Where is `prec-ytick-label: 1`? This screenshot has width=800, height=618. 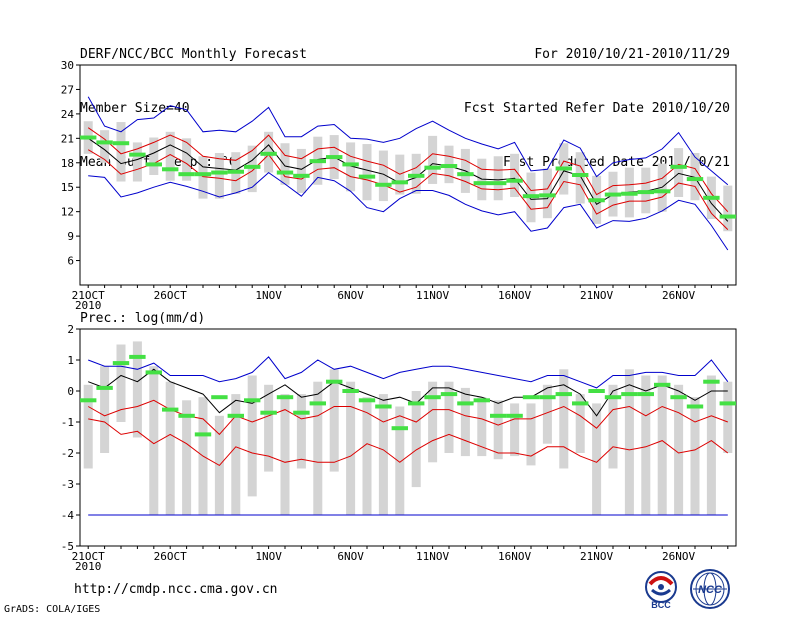 prec-ytick-label: 1 is located at coordinates (70, 360).